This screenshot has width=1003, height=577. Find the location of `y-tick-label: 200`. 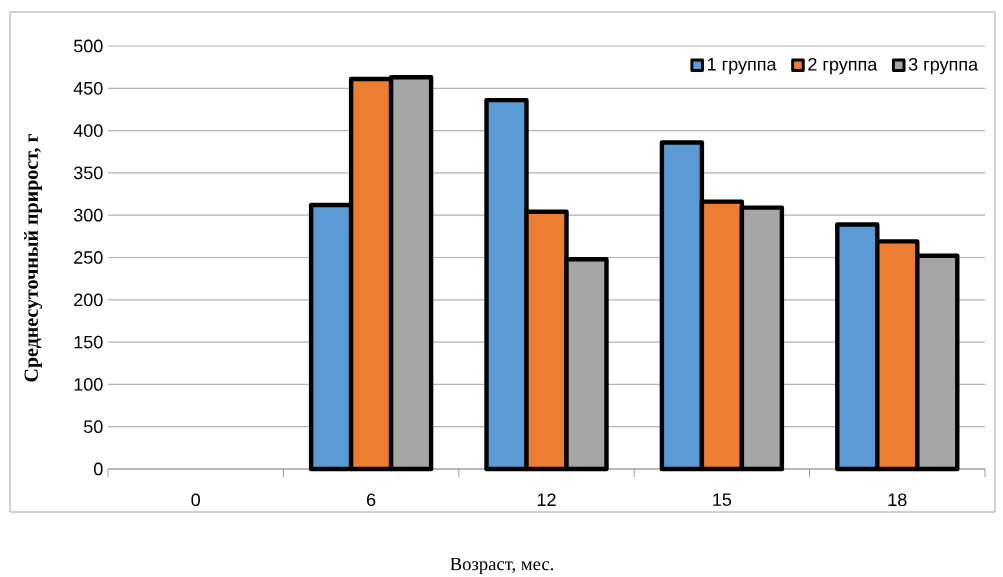

y-tick-label: 200 is located at coordinates (88, 300).